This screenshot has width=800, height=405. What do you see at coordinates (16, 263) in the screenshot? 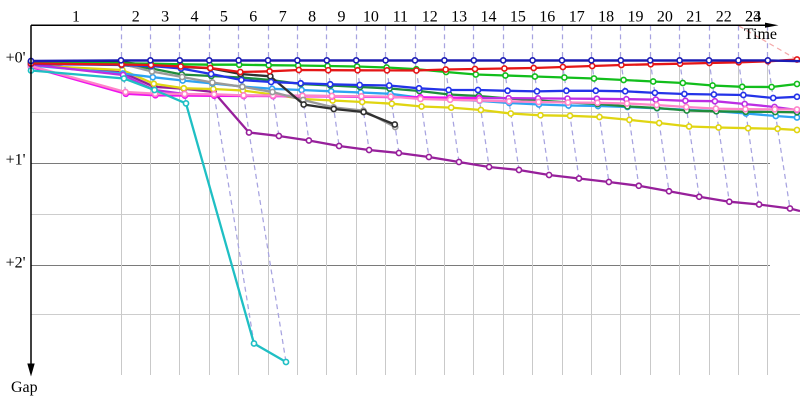
I see `svg-text: +2'` at bounding box center [16, 263].